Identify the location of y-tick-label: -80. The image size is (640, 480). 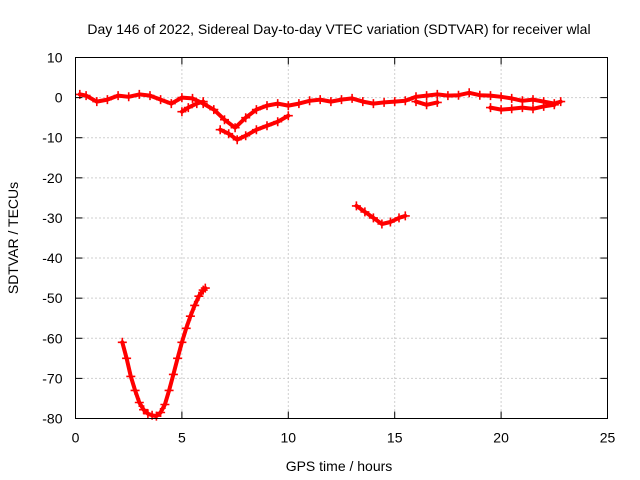
(52, 419).